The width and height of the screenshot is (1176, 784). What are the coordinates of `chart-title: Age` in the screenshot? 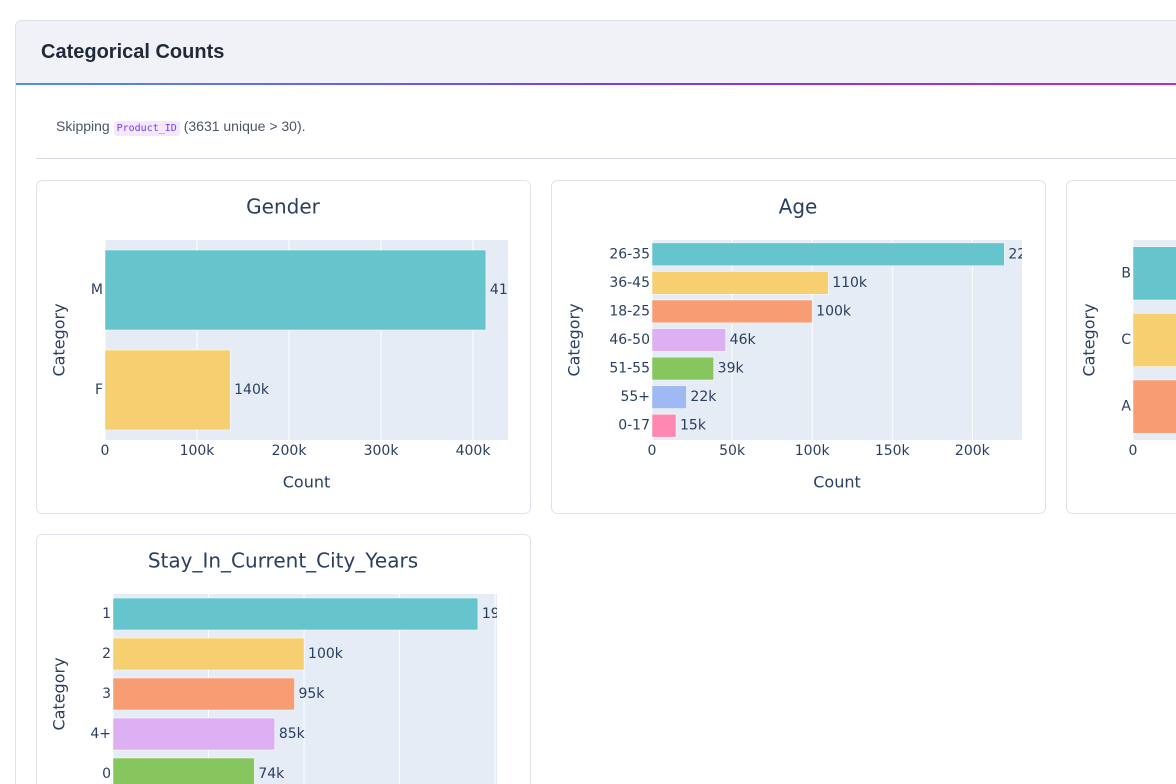 It's located at (798, 207).